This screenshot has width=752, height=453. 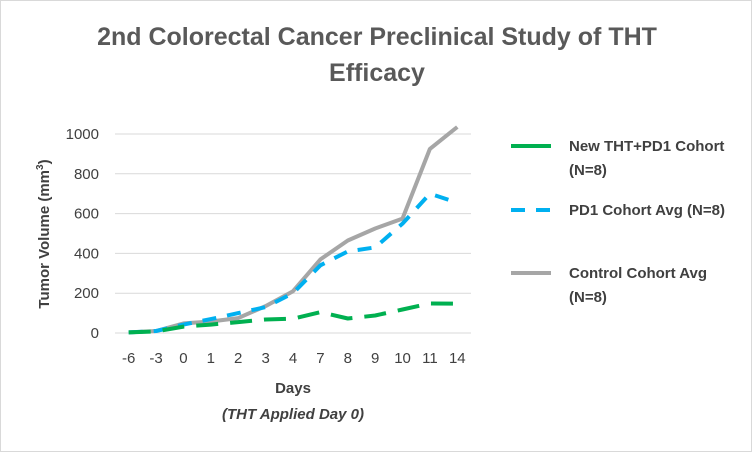 What do you see at coordinates (183, 358) in the screenshot?
I see `x-tick-label: 0` at bounding box center [183, 358].